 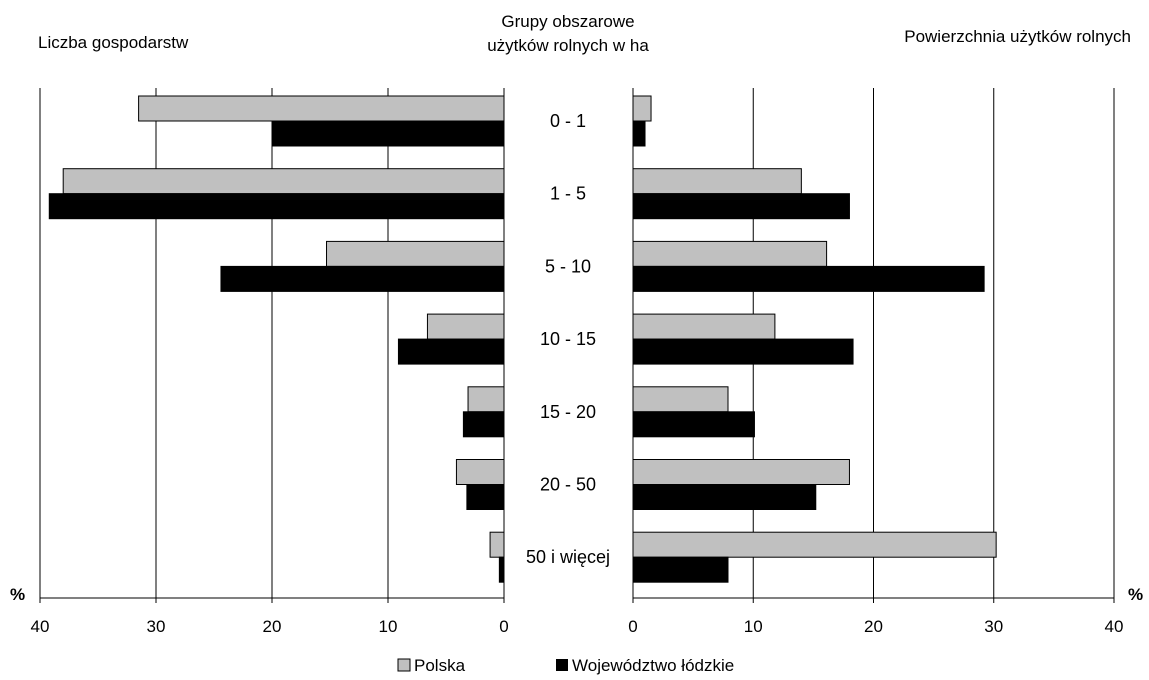 I want to click on tick-label-p0-3: 30, so click(x=156, y=626).